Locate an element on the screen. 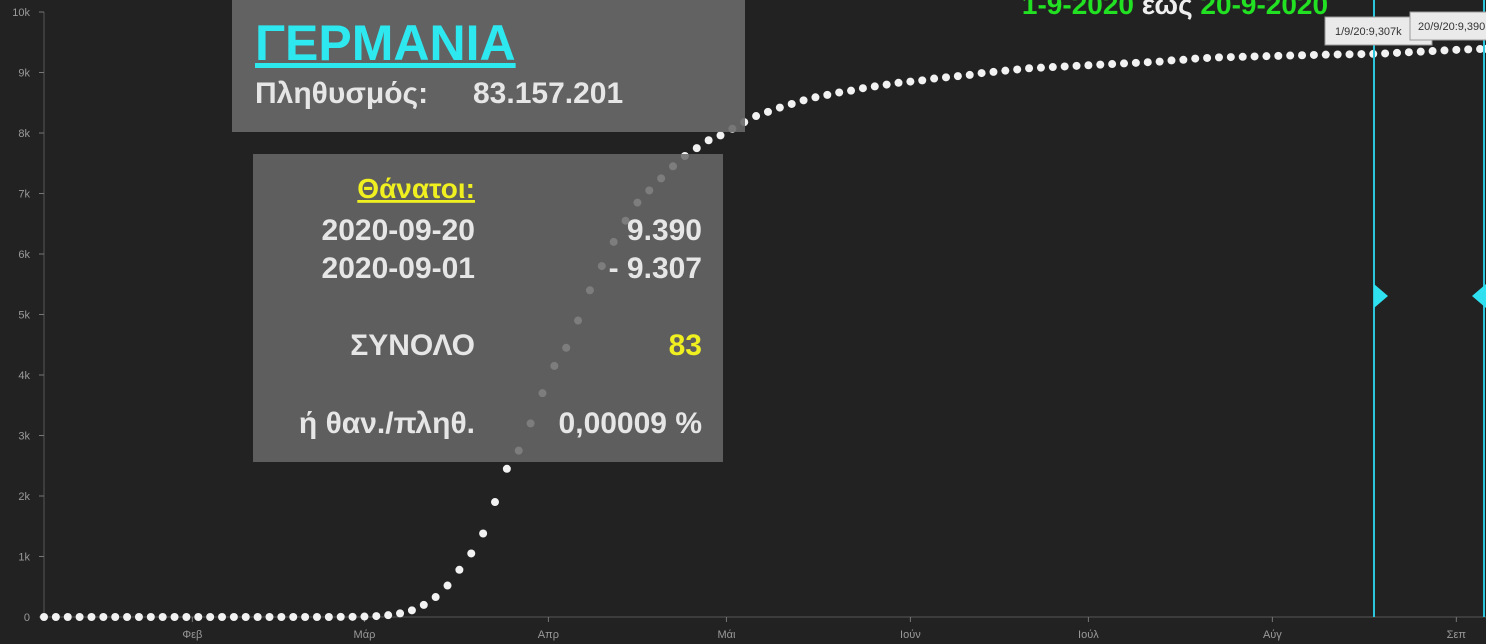 The image size is (1486, 644). range-sep: έως is located at coordinates (1167, 10).